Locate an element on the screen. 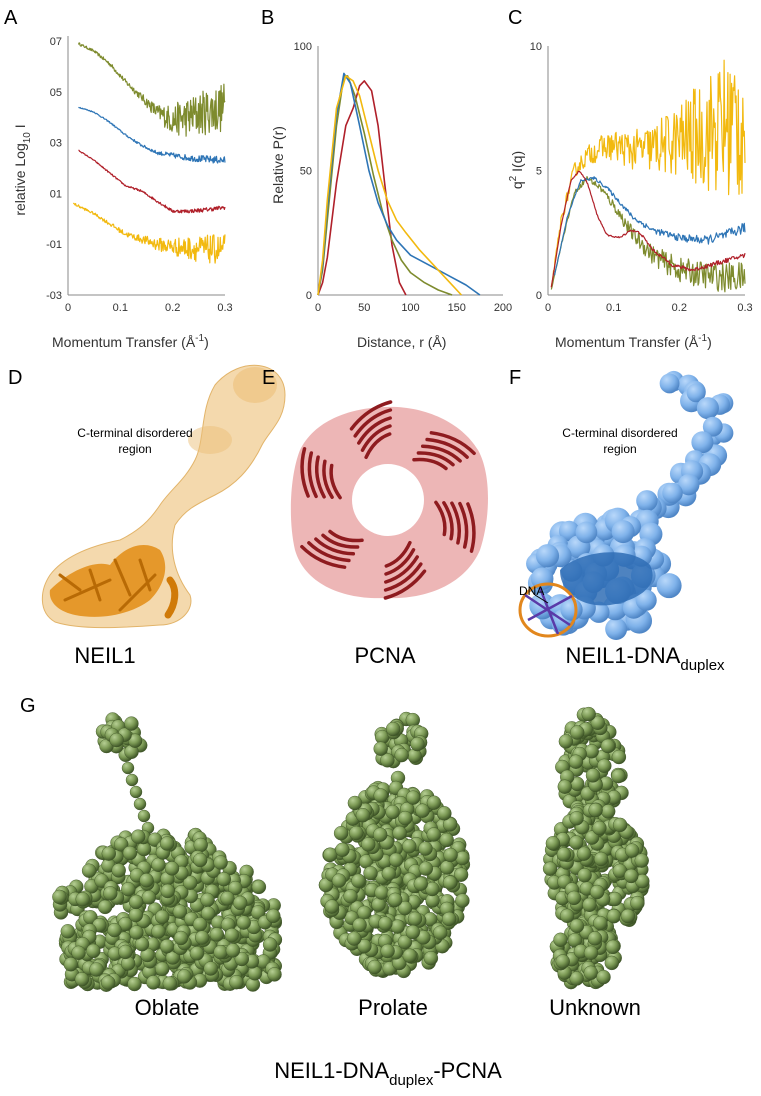 The width and height of the screenshot is (761, 1096). neil1-structure is located at coordinates (163, 496).